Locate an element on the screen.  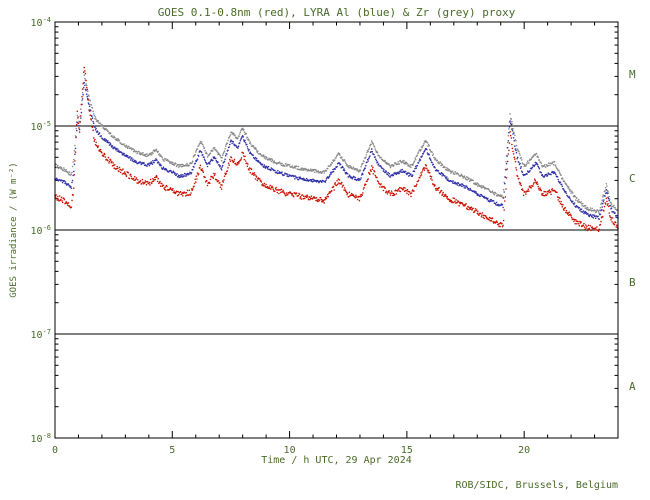
y-axis-label: GOES irradiance / (W m⁻²) is located at coordinates (14, 230).